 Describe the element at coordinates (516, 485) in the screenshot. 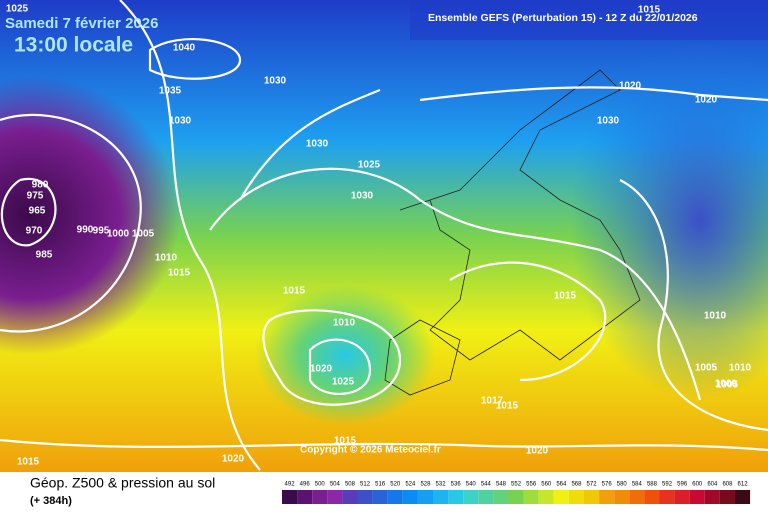

I see `legend-label: 552` at that location.